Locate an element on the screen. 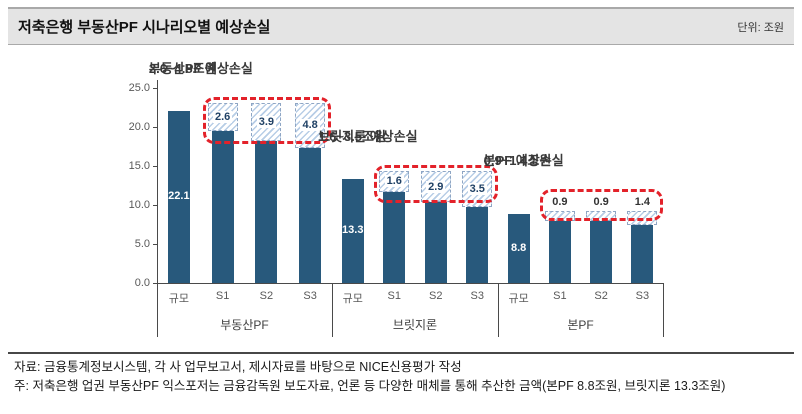 The height and width of the screenshot is (414, 802). expected-loss-box: 3.9 is located at coordinates (266, 122).